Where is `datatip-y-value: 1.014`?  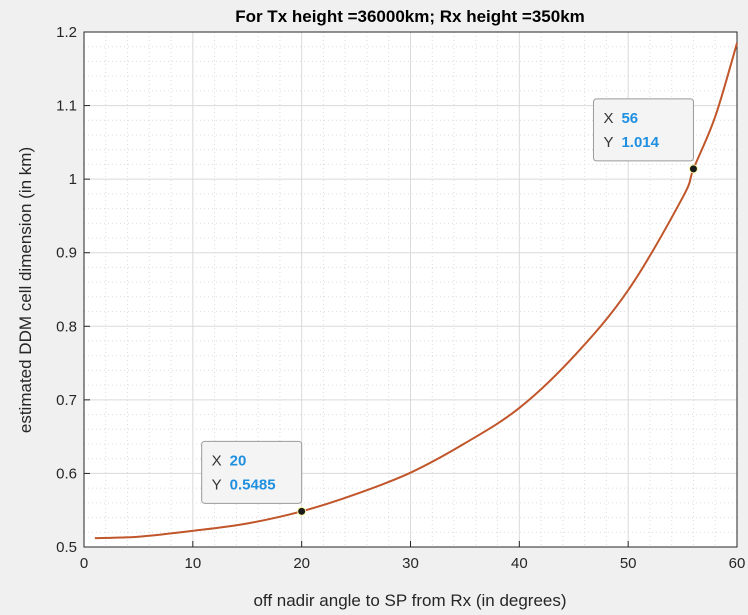 datatip-y-value: 1.014 is located at coordinates (640, 142).